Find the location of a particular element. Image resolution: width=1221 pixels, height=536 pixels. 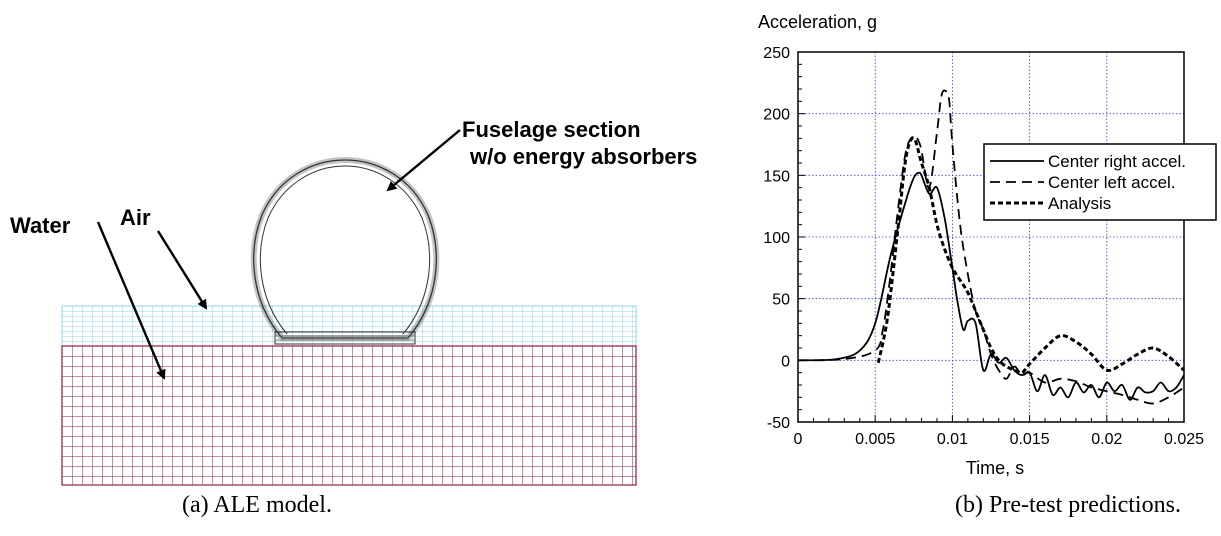

chart-xlabel: Time, s is located at coordinates (995, 468).